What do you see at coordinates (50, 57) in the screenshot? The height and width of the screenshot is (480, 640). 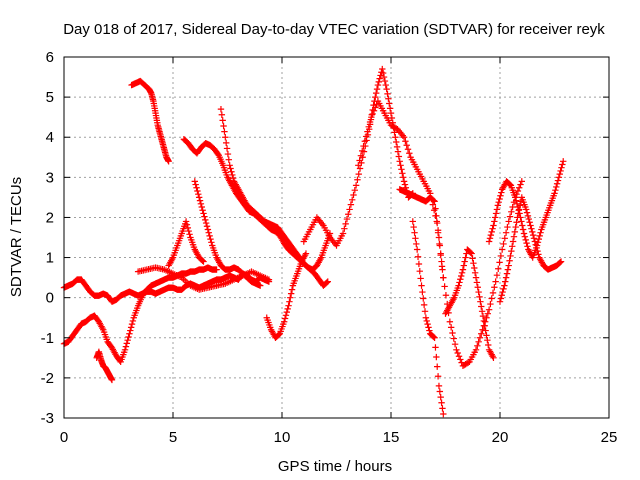 I see `y-tick-label: 6` at bounding box center [50, 57].